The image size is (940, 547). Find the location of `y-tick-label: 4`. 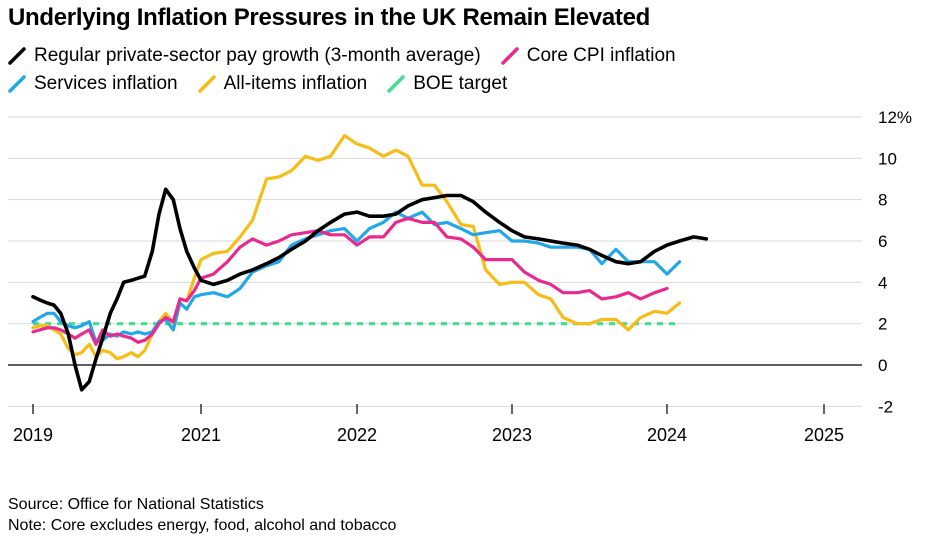

y-tick-label: 4 is located at coordinates (882, 282).